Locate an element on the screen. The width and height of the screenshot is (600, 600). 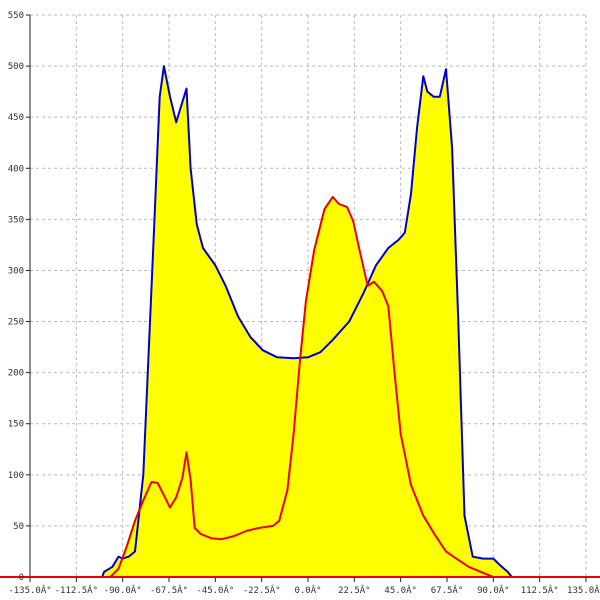
x-tick-label: 135.0Â° is located at coordinates (583, 590).